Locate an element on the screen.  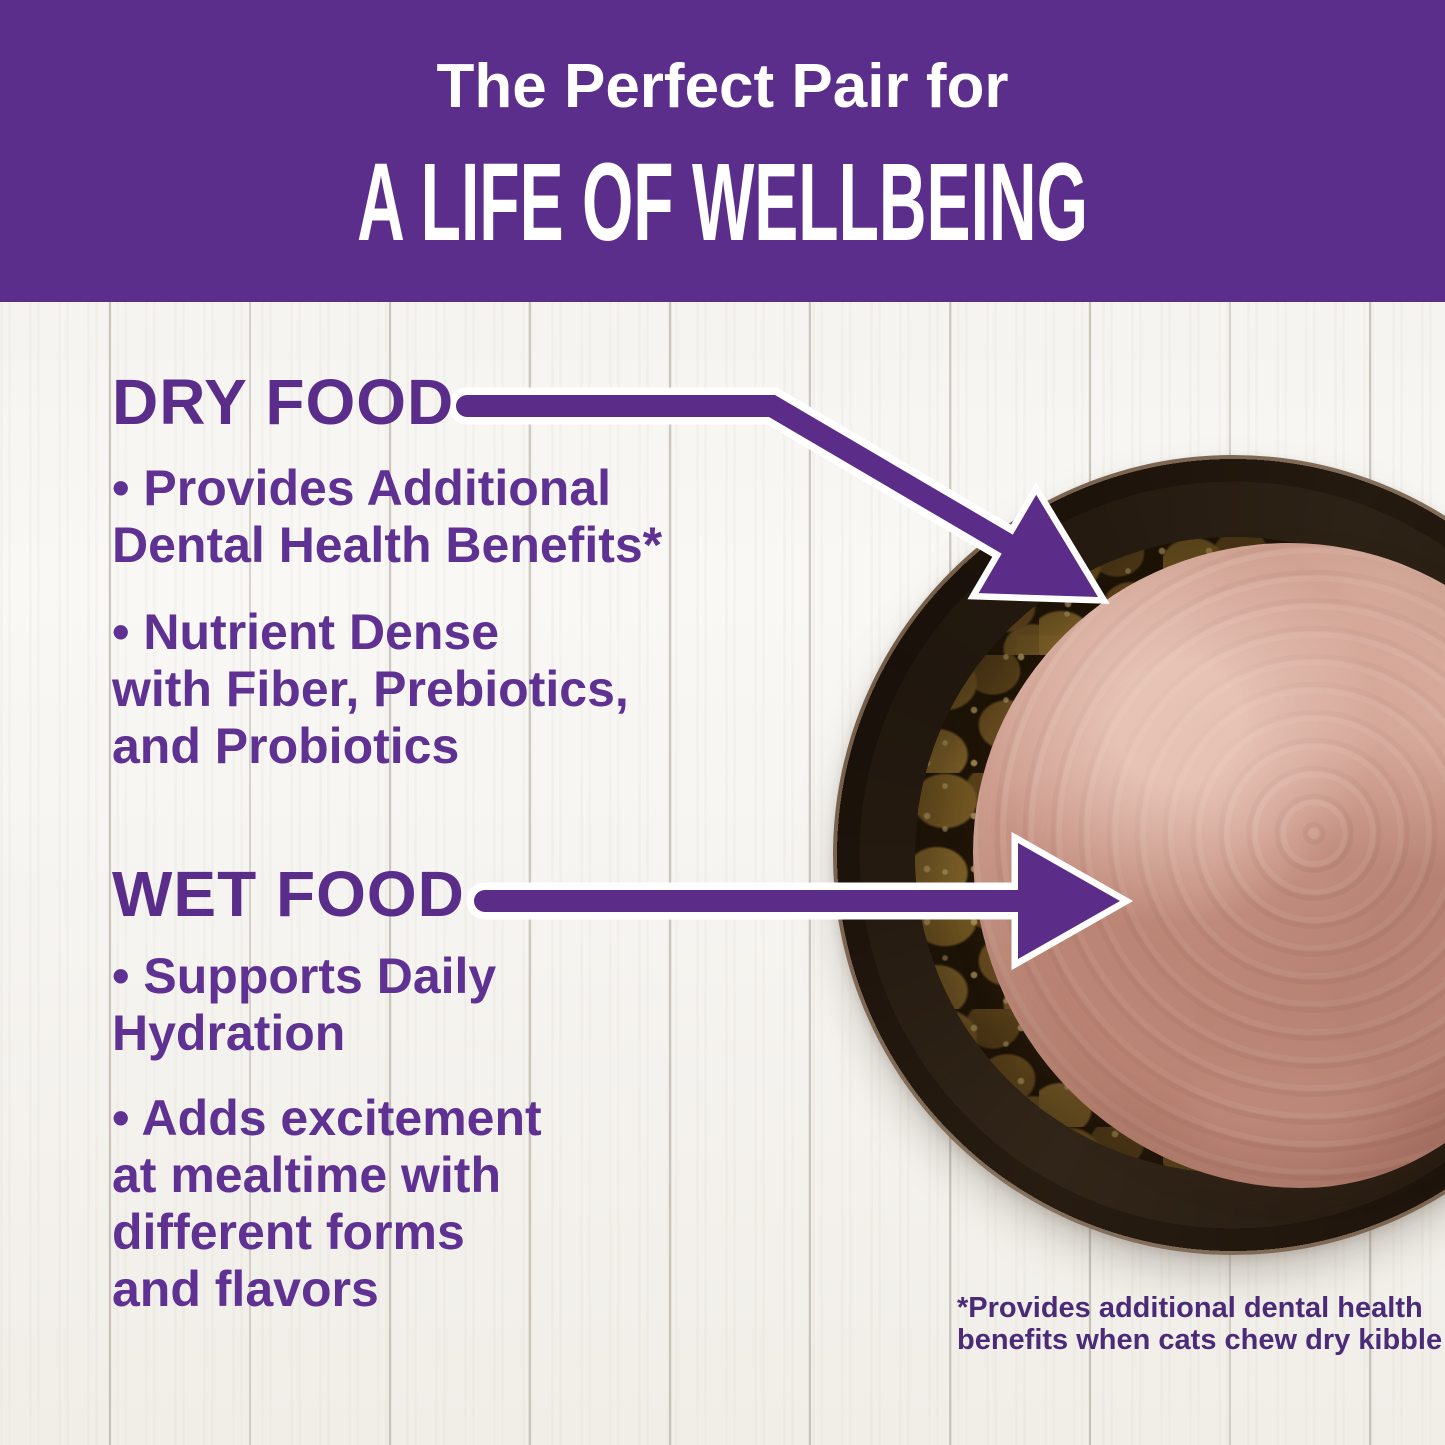
wet-bullet-hydration: • Supports Daily Hydration is located at coordinates (304, 1005).